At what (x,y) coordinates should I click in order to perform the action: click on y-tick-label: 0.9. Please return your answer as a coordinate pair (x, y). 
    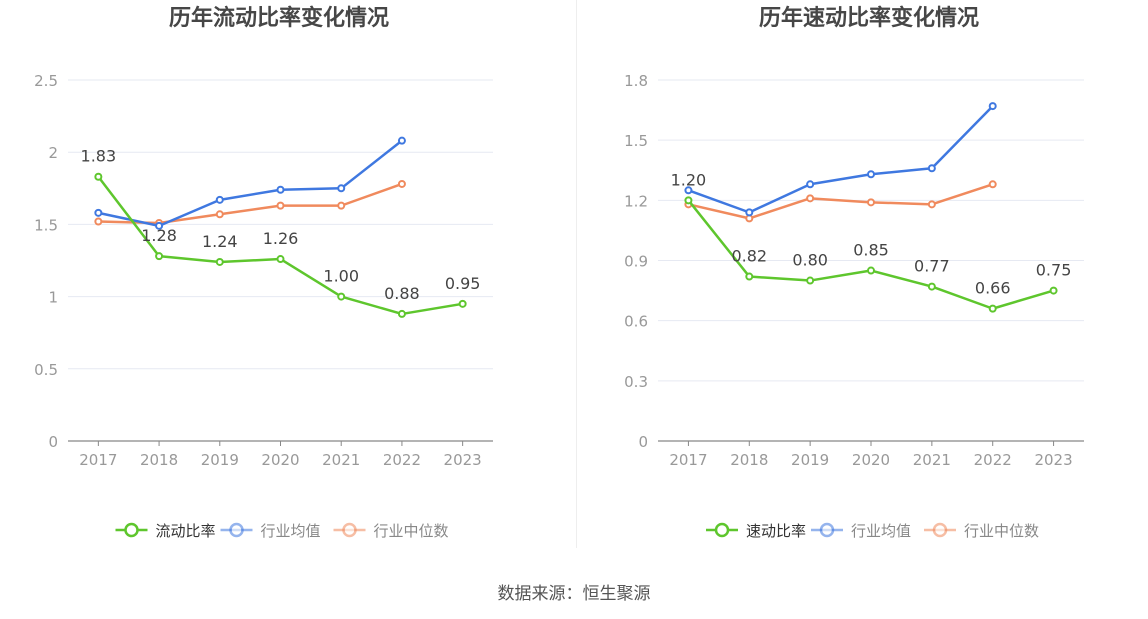
    Looking at the image, I should click on (636, 262).